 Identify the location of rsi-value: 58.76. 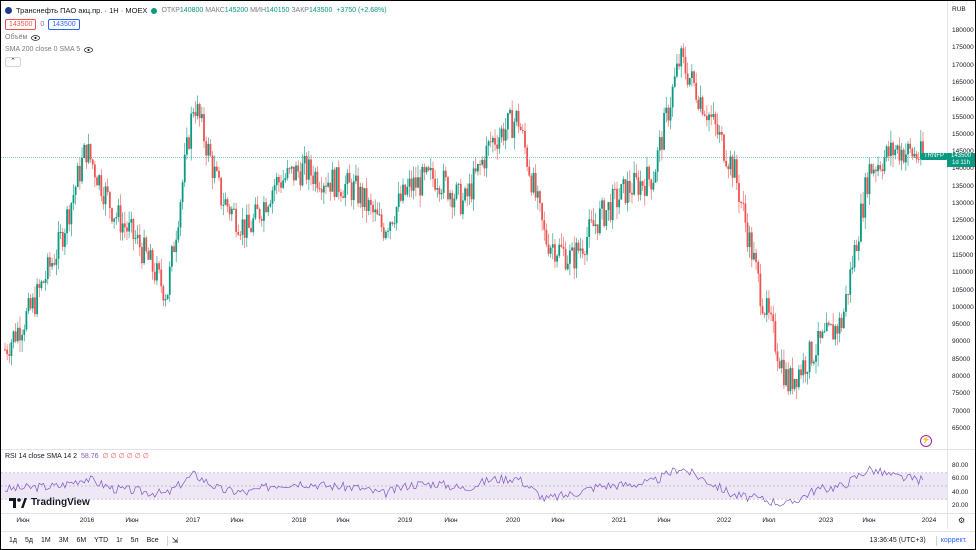
(89, 456).